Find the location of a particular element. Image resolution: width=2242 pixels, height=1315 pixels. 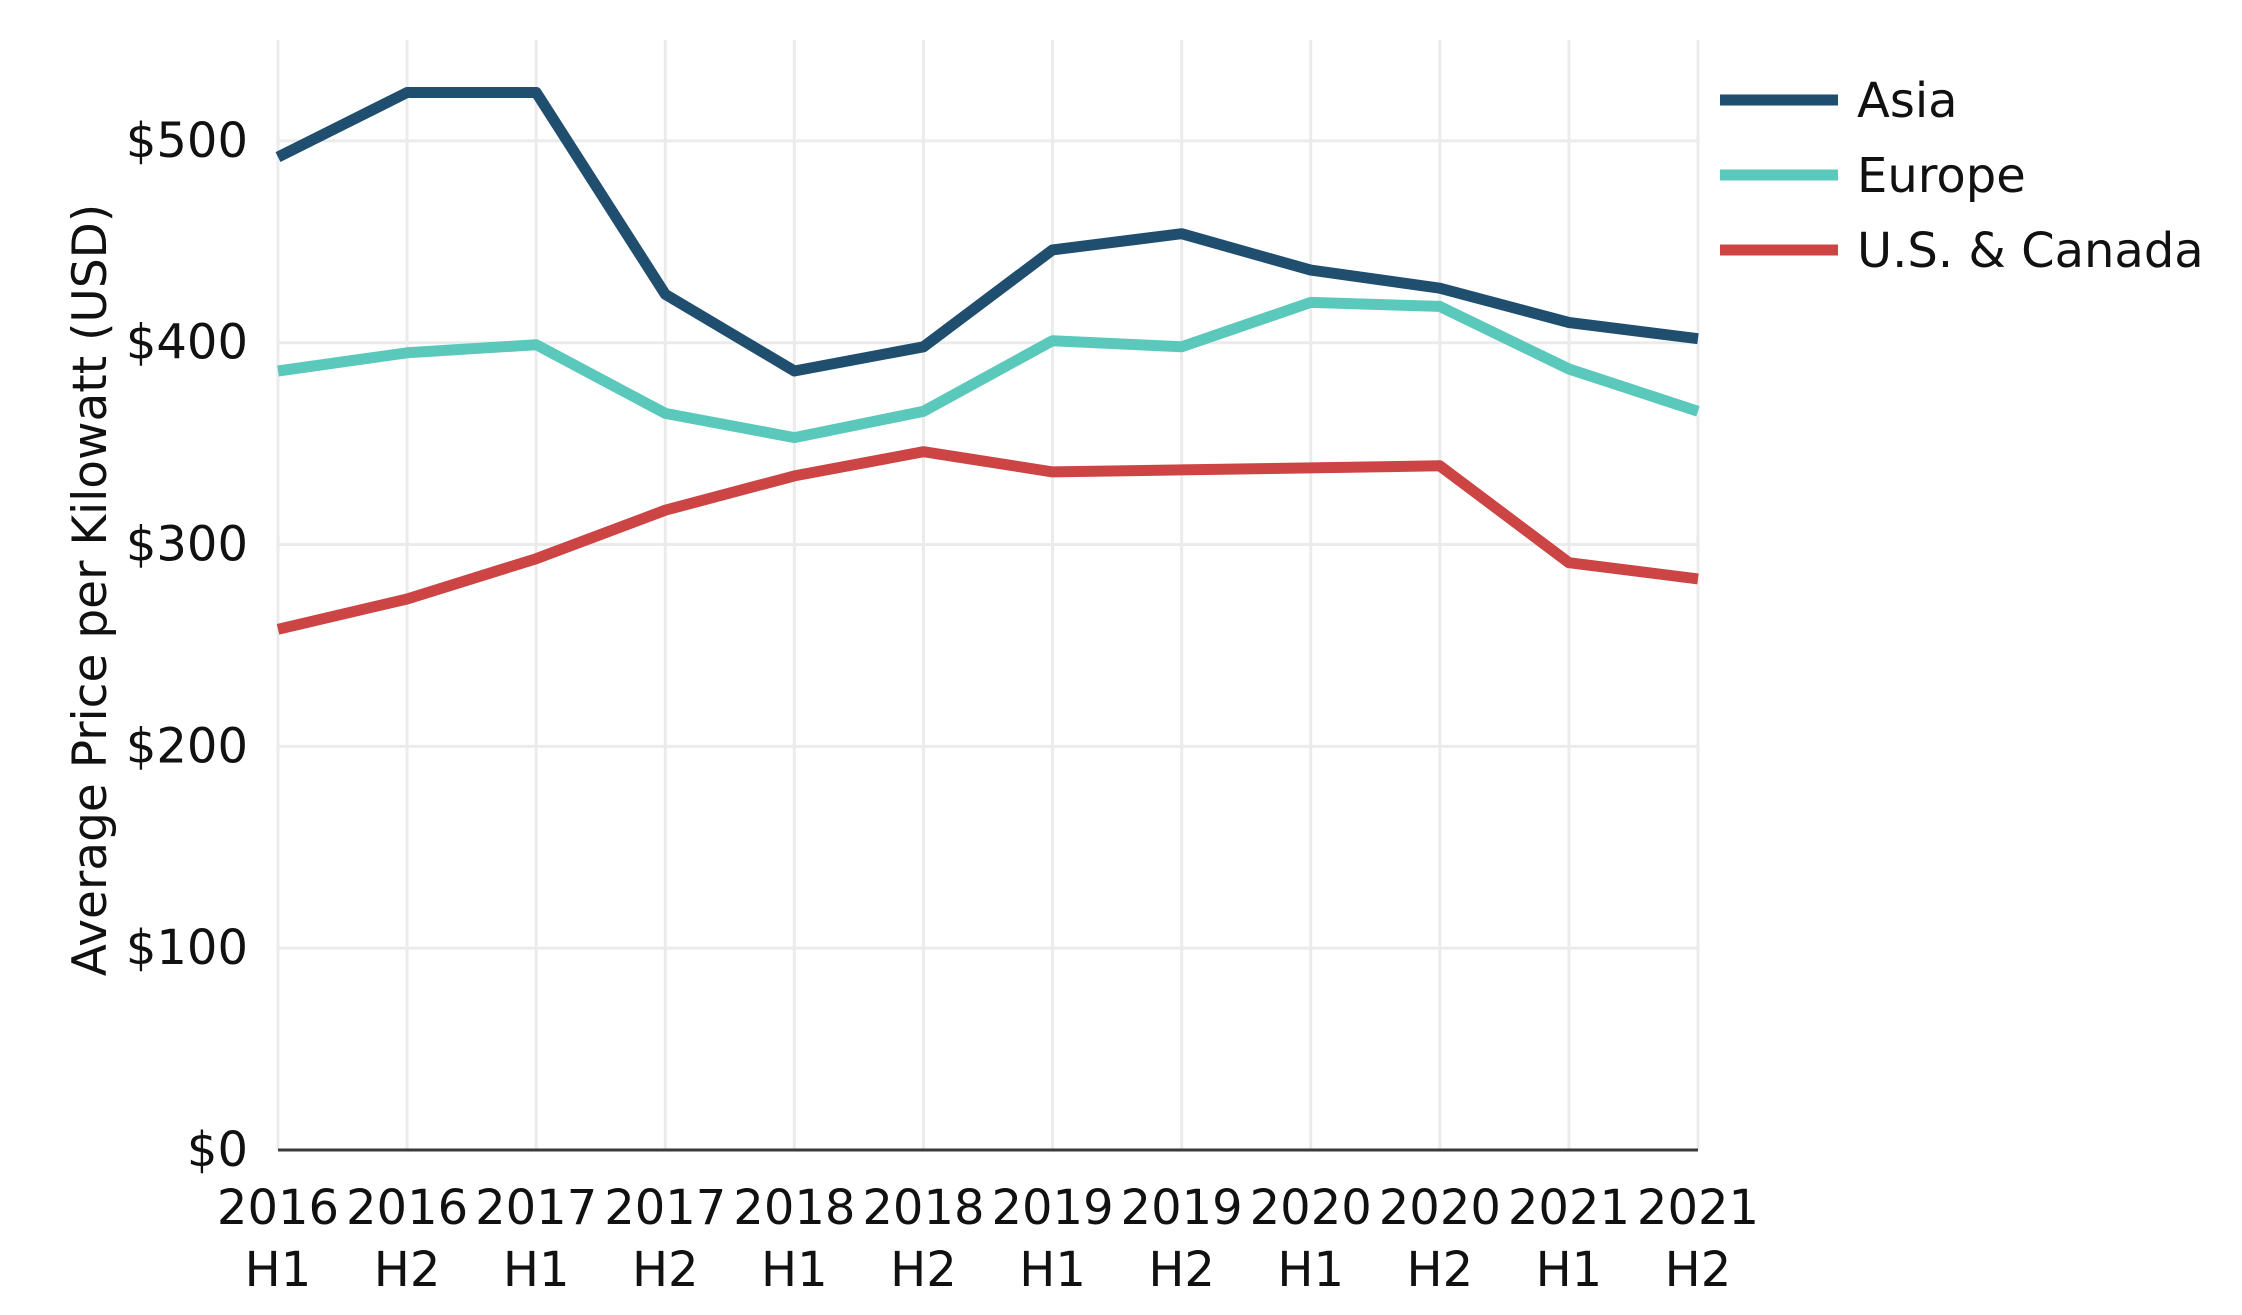

x-tick-label: 2018 H1 is located at coordinates (794, 1239).